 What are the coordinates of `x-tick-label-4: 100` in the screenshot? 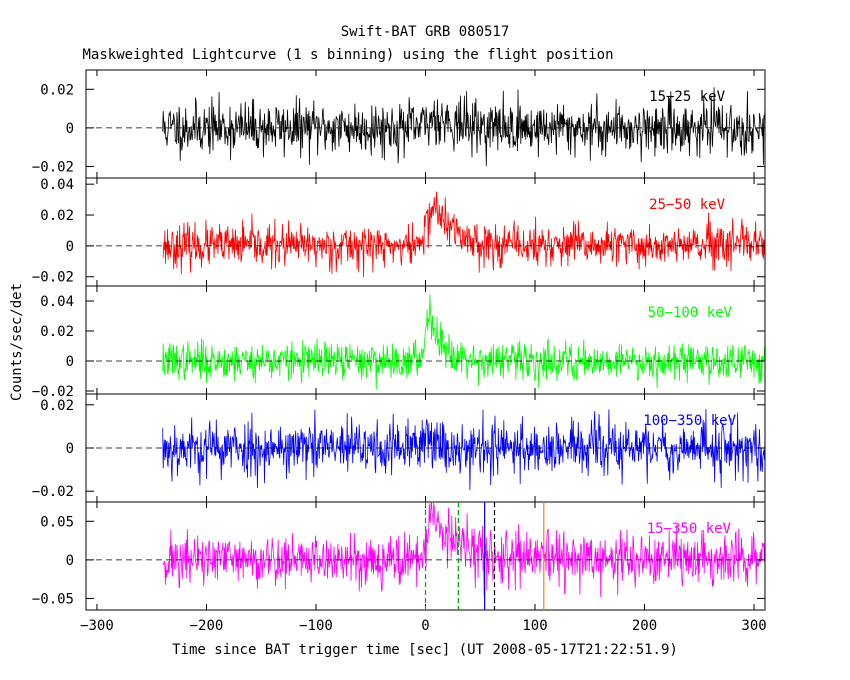 It's located at (534, 626).